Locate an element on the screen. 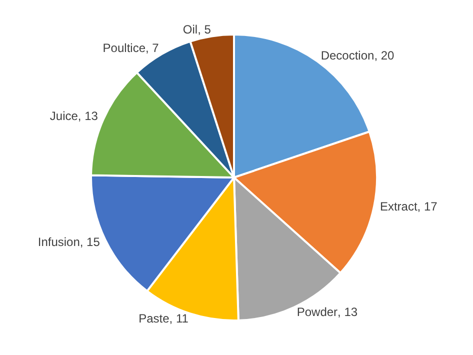 The height and width of the screenshot is (355, 473). slice-label: Infusion is located at coordinates (59, 241).